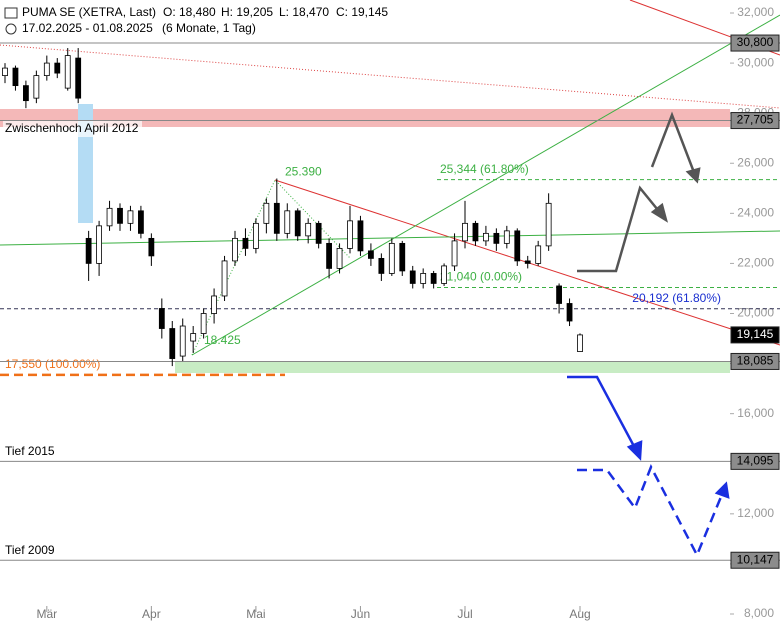  I want to click on note-bg, so click(72, 129).